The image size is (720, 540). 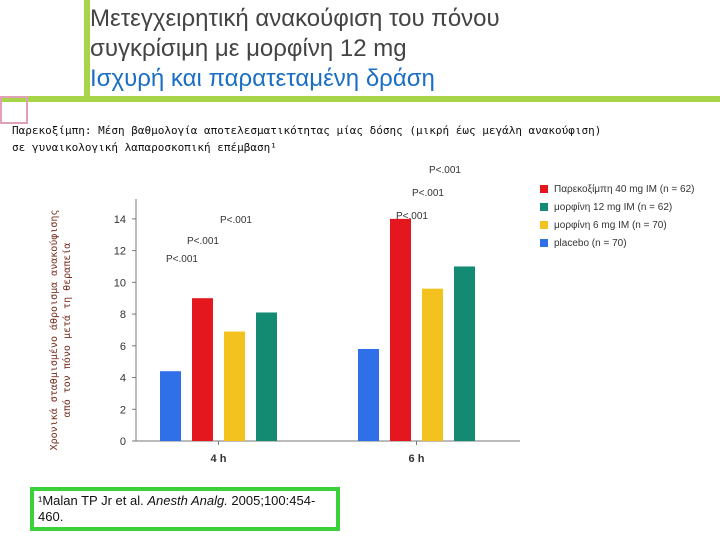 I want to click on legend-item: placebo (n = 70), so click(x=583, y=243).